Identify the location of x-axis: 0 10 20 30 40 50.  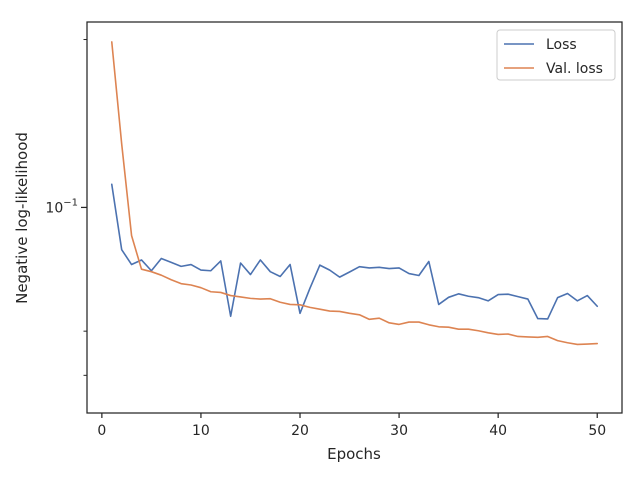
(351, 426).